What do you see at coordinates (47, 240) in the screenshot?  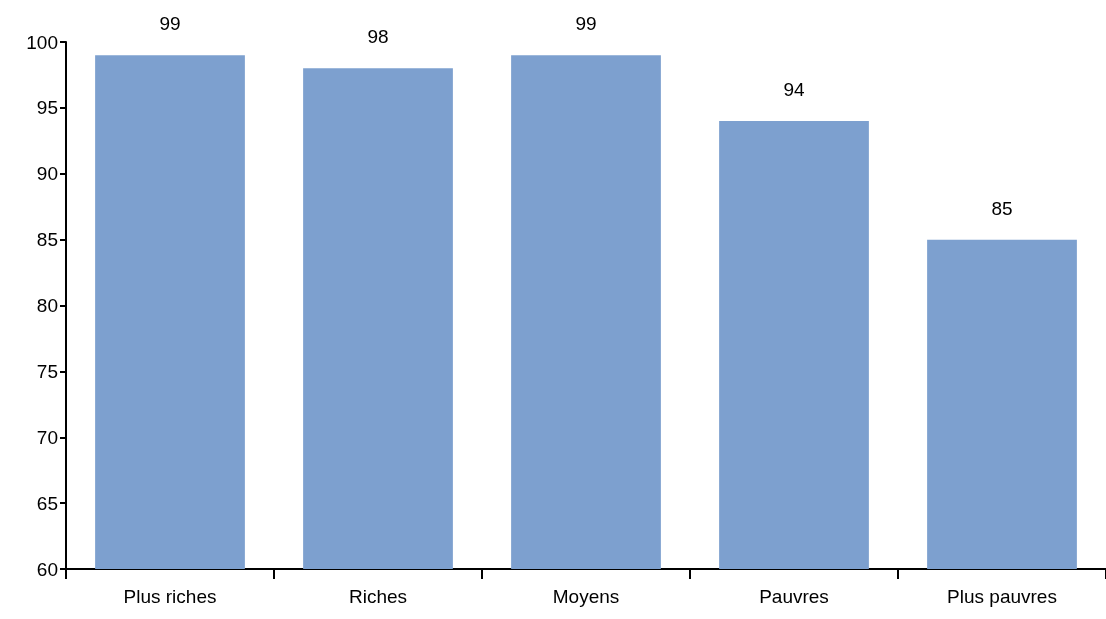 I see `y-tick-label: 85` at bounding box center [47, 240].